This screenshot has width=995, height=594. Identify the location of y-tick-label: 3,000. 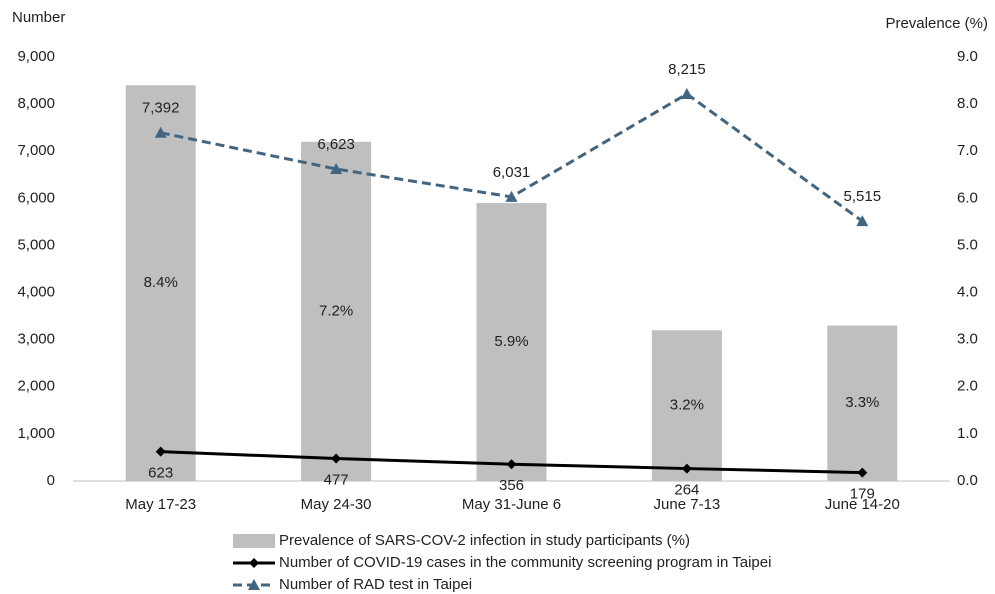
(36, 339).